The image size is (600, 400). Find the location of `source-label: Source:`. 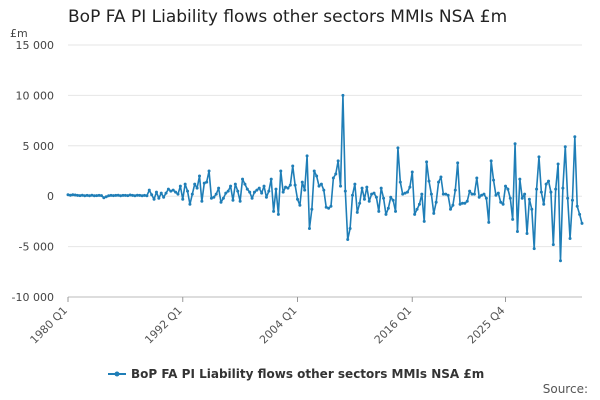

source-label: Source: is located at coordinates (565, 389).